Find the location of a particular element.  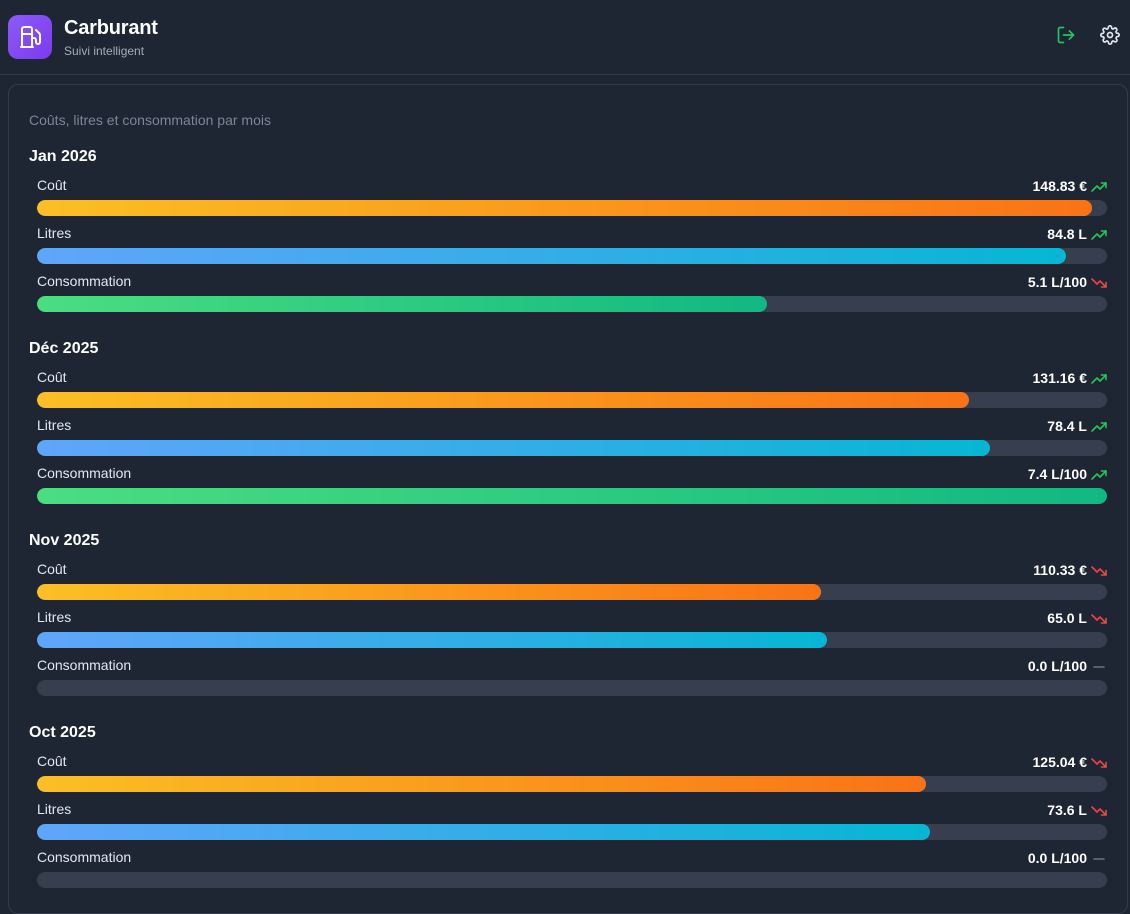

metric-value: 84.8 L is located at coordinates (1067, 234).